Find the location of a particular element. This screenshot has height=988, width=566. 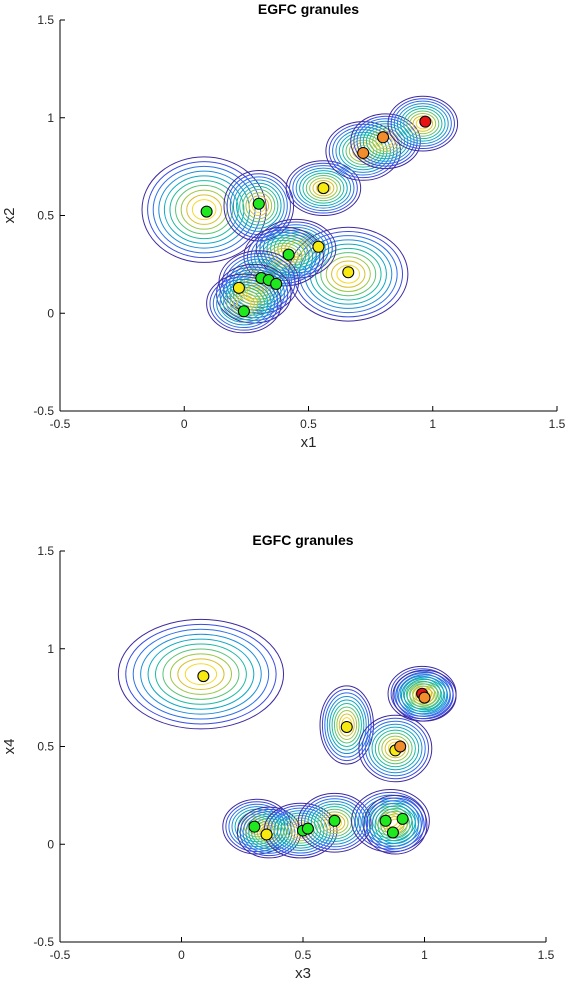

x-tick-label: -0.5 is located at coordinates (60, 955).